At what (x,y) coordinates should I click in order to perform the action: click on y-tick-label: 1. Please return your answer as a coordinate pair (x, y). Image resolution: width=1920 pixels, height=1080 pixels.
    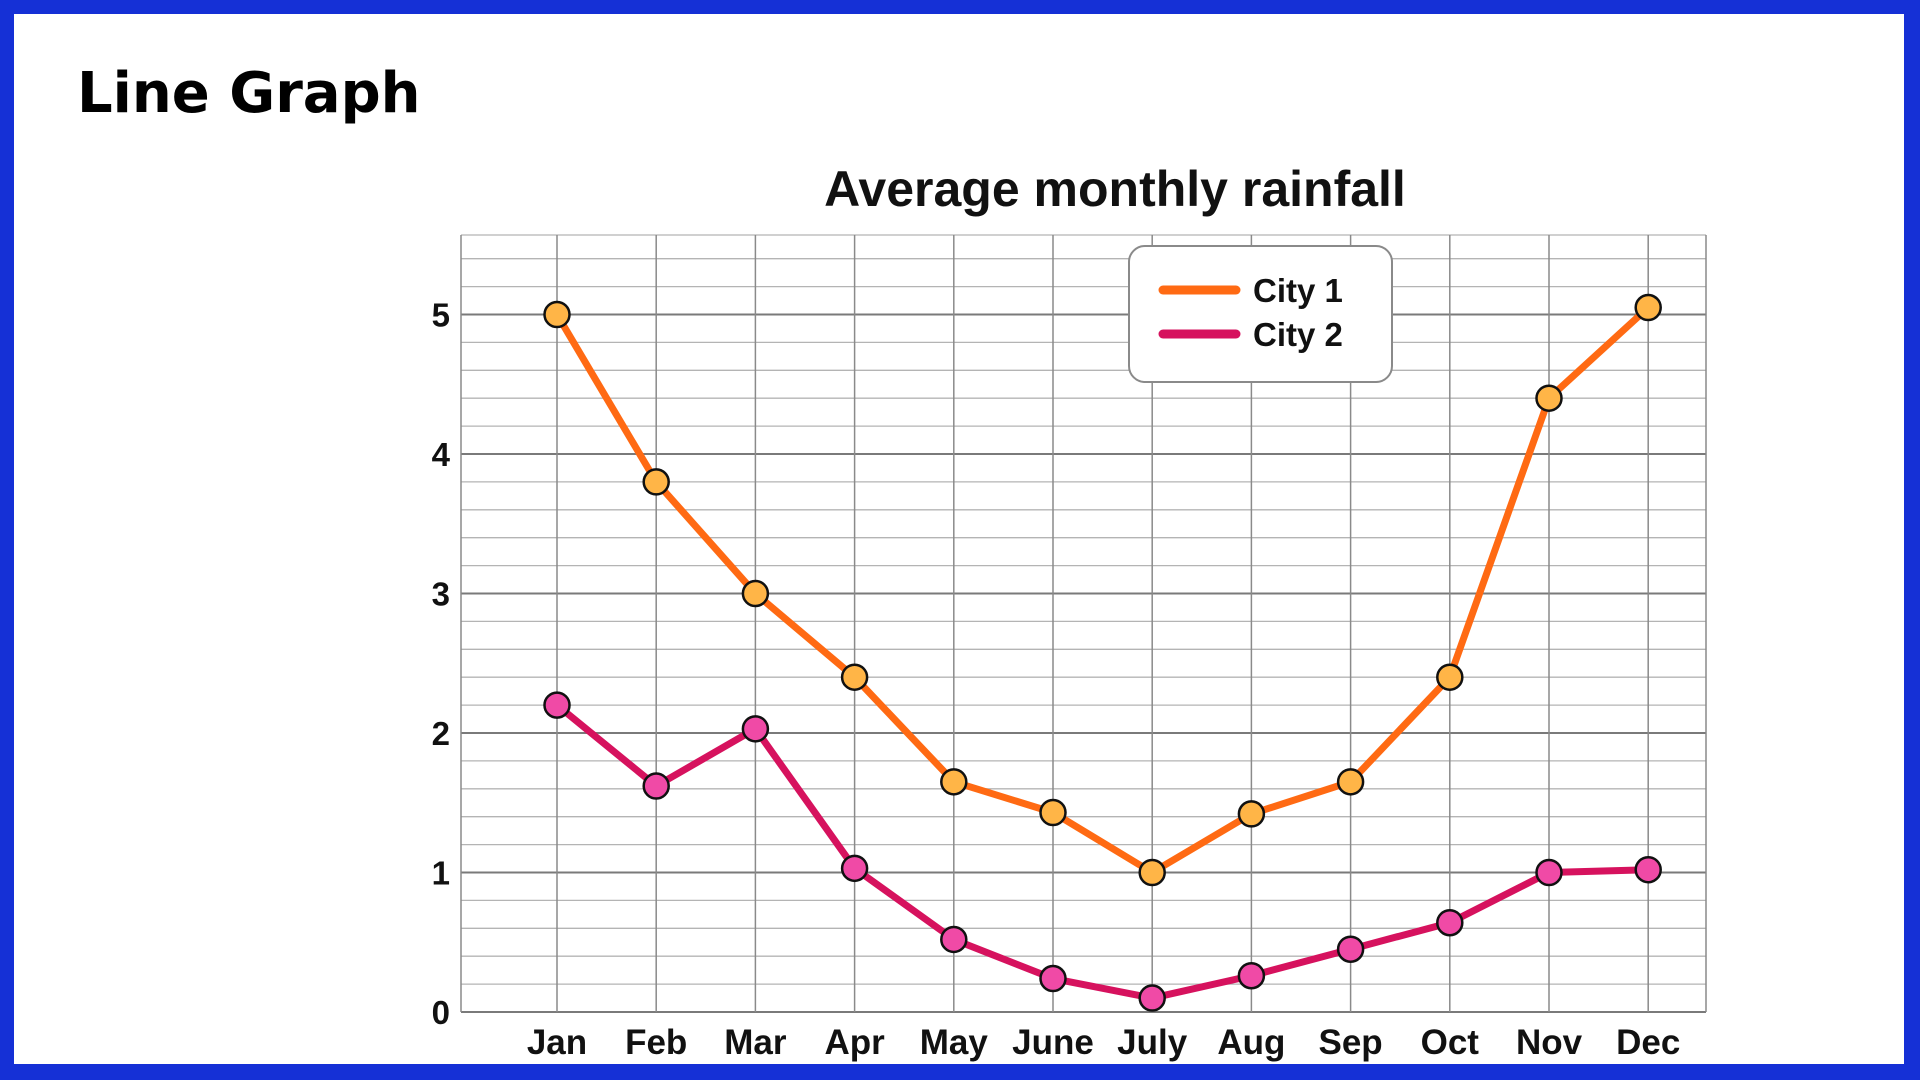
    Looking at the image, I should click on (441, 873).